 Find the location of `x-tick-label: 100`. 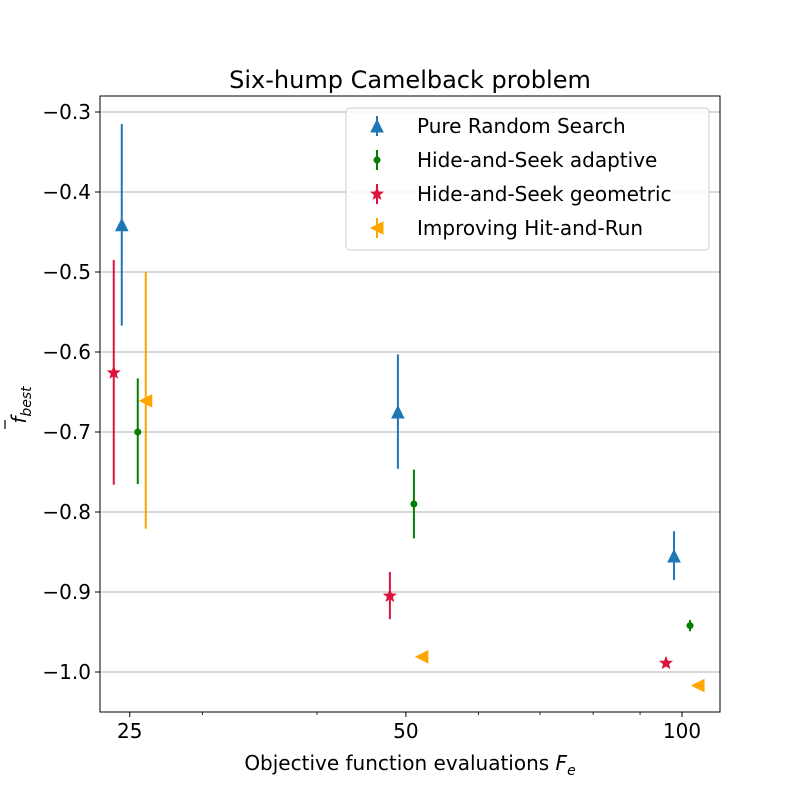

x-tick-label: 100 is located at coordinates (682, 731).